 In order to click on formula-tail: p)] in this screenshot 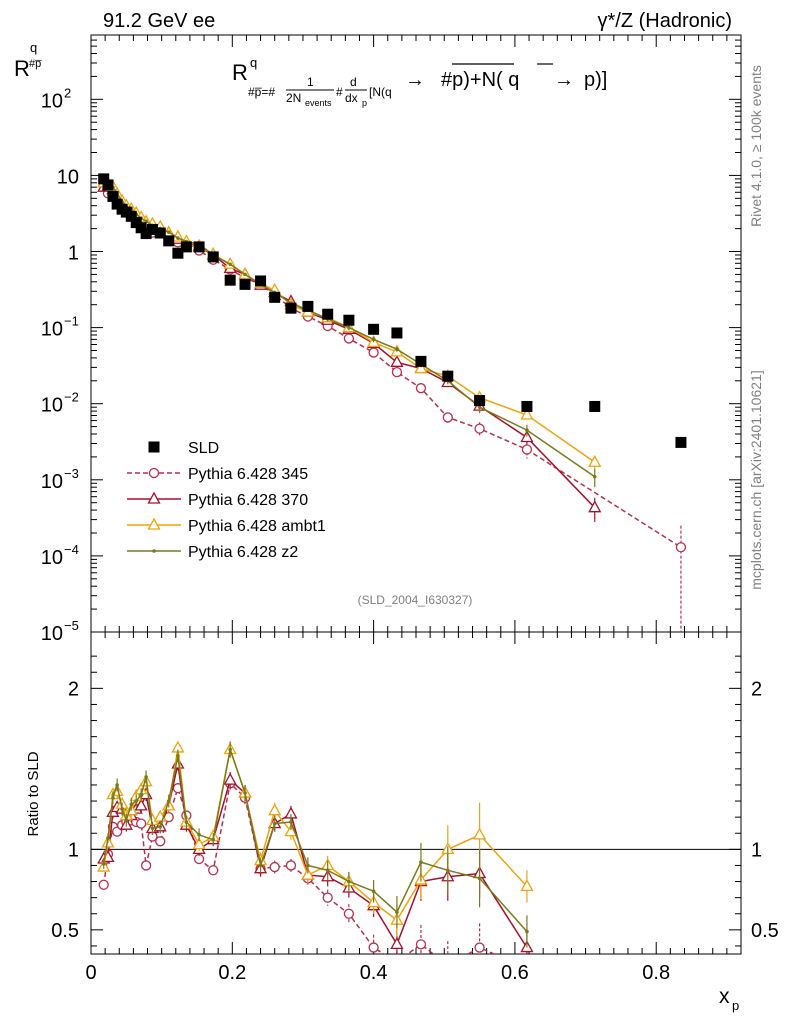, I will do `click(595, 80)`.